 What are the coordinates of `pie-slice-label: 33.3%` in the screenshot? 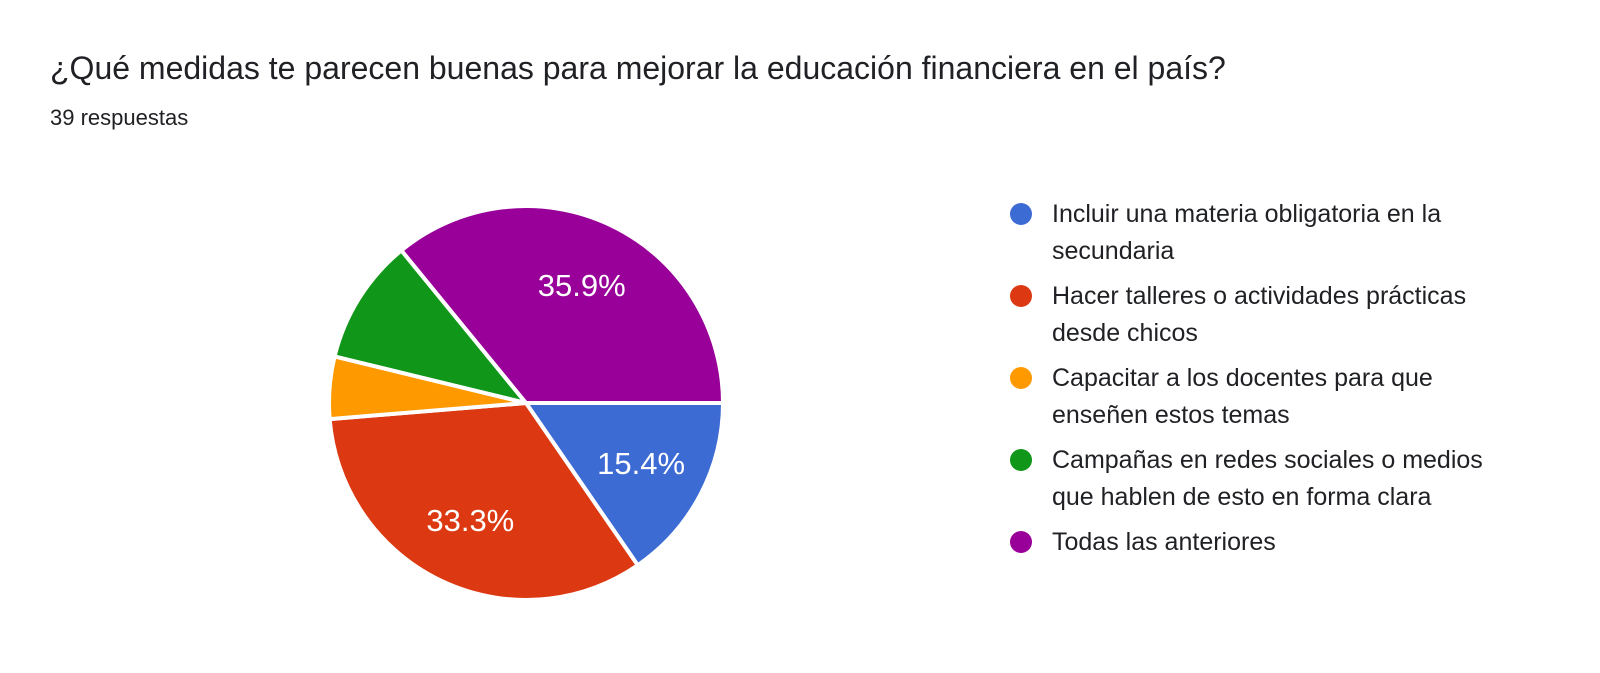 It's located at (470, 520).